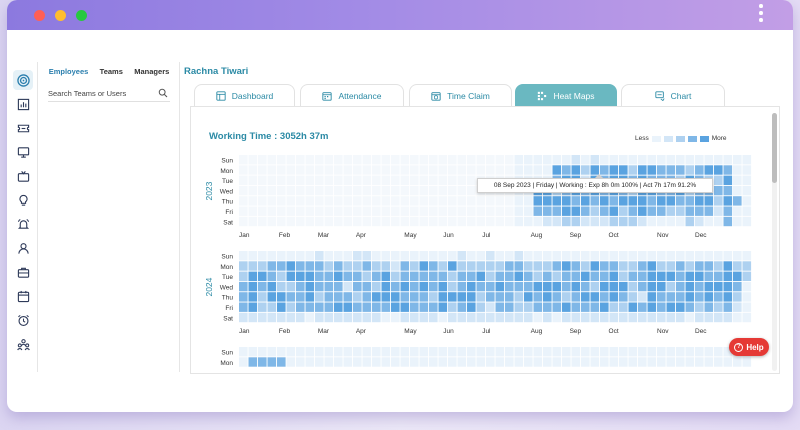 The width and height of the screenshot is (800, 430). I want to click on monitor-icon, so click(23, 152).